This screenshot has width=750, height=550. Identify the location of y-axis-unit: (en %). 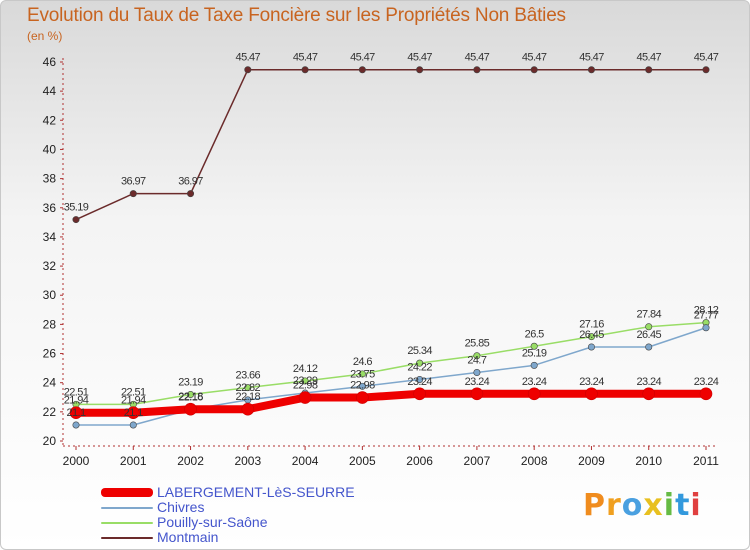
(45, 36).